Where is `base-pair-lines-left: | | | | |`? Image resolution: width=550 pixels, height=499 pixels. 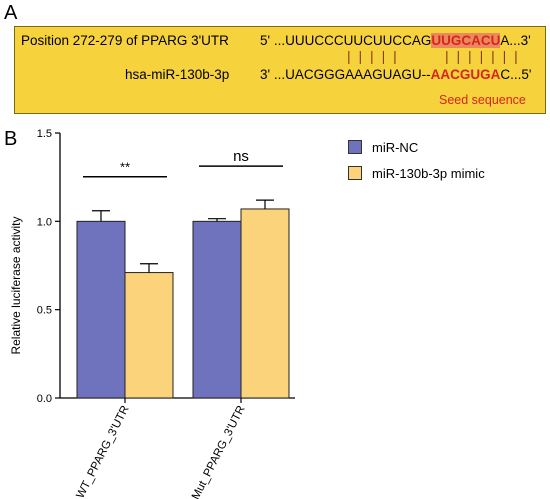 base-pair-lines-left: | | | | | is located at coordinates (373, 56).